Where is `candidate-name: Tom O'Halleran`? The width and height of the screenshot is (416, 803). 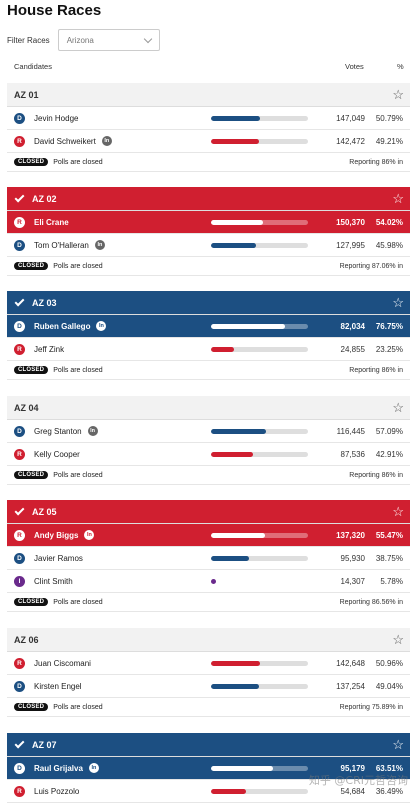 candidate-name: Tom O'Halleran is located at coordinates (61, 245).